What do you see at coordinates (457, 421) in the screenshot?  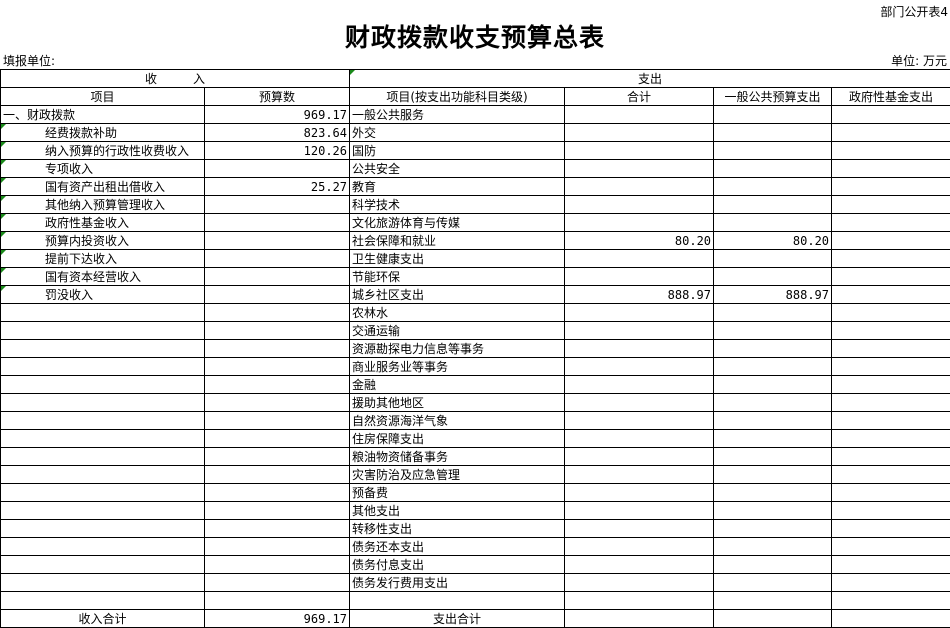 I see `expense-item-cell: 自然资源海洋气象` at bounding box center [457, 421].